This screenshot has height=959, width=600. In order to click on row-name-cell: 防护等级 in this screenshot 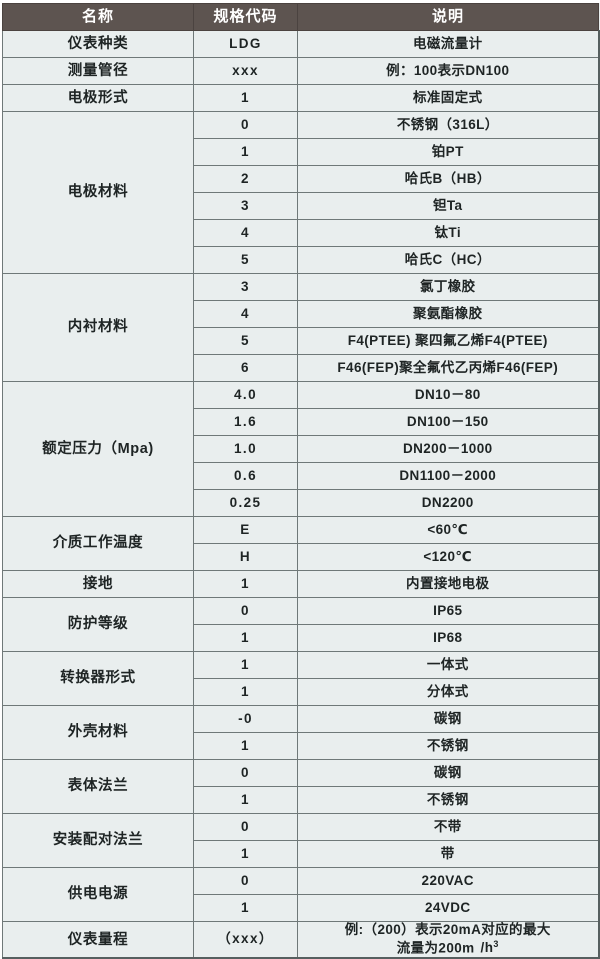, I will do `click(98, 624)`.